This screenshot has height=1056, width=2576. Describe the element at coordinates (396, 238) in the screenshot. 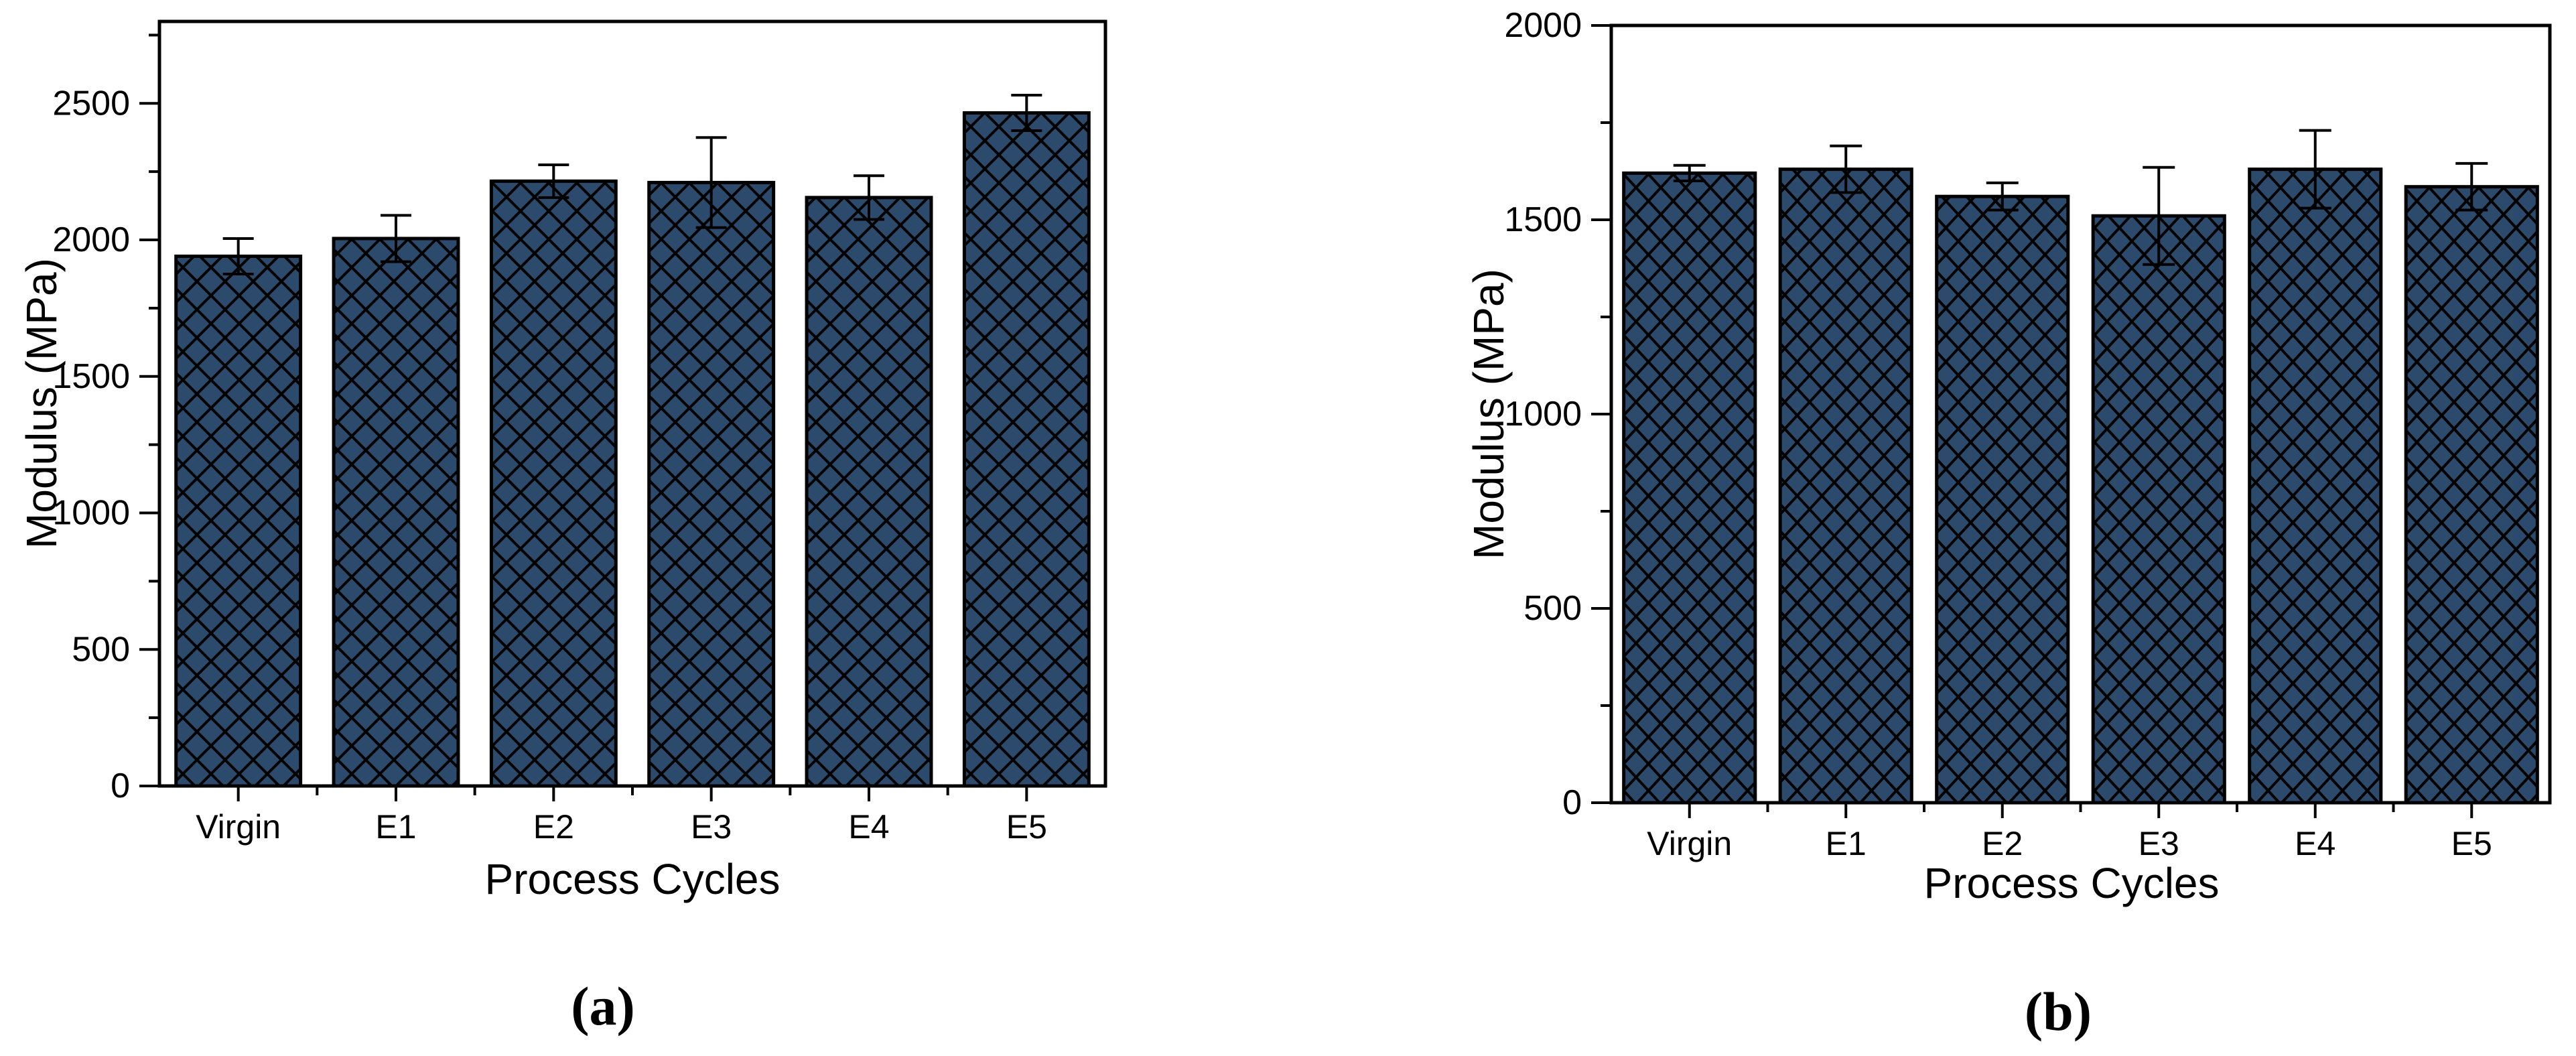

I see `error-bar-a-e1` at that location.